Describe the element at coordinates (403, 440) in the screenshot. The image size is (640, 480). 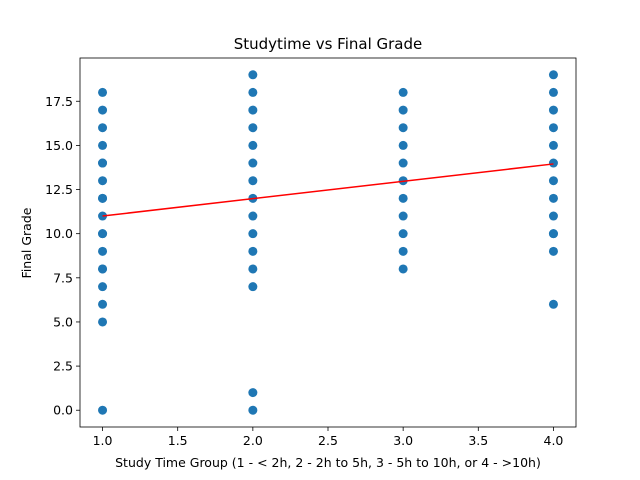
I see `x-tick-label: 3.0` at that location.